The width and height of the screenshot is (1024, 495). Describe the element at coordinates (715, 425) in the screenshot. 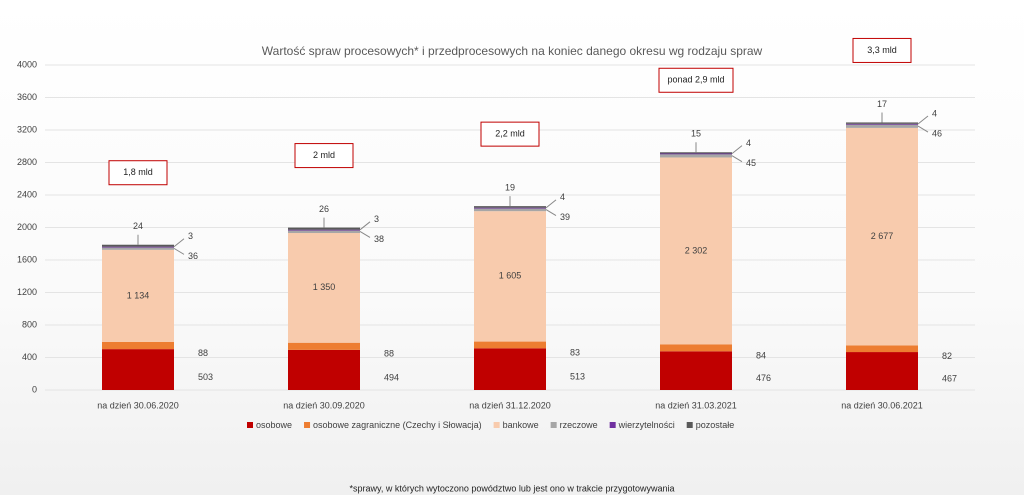

I see `legend-label: pozostałe` at that location.